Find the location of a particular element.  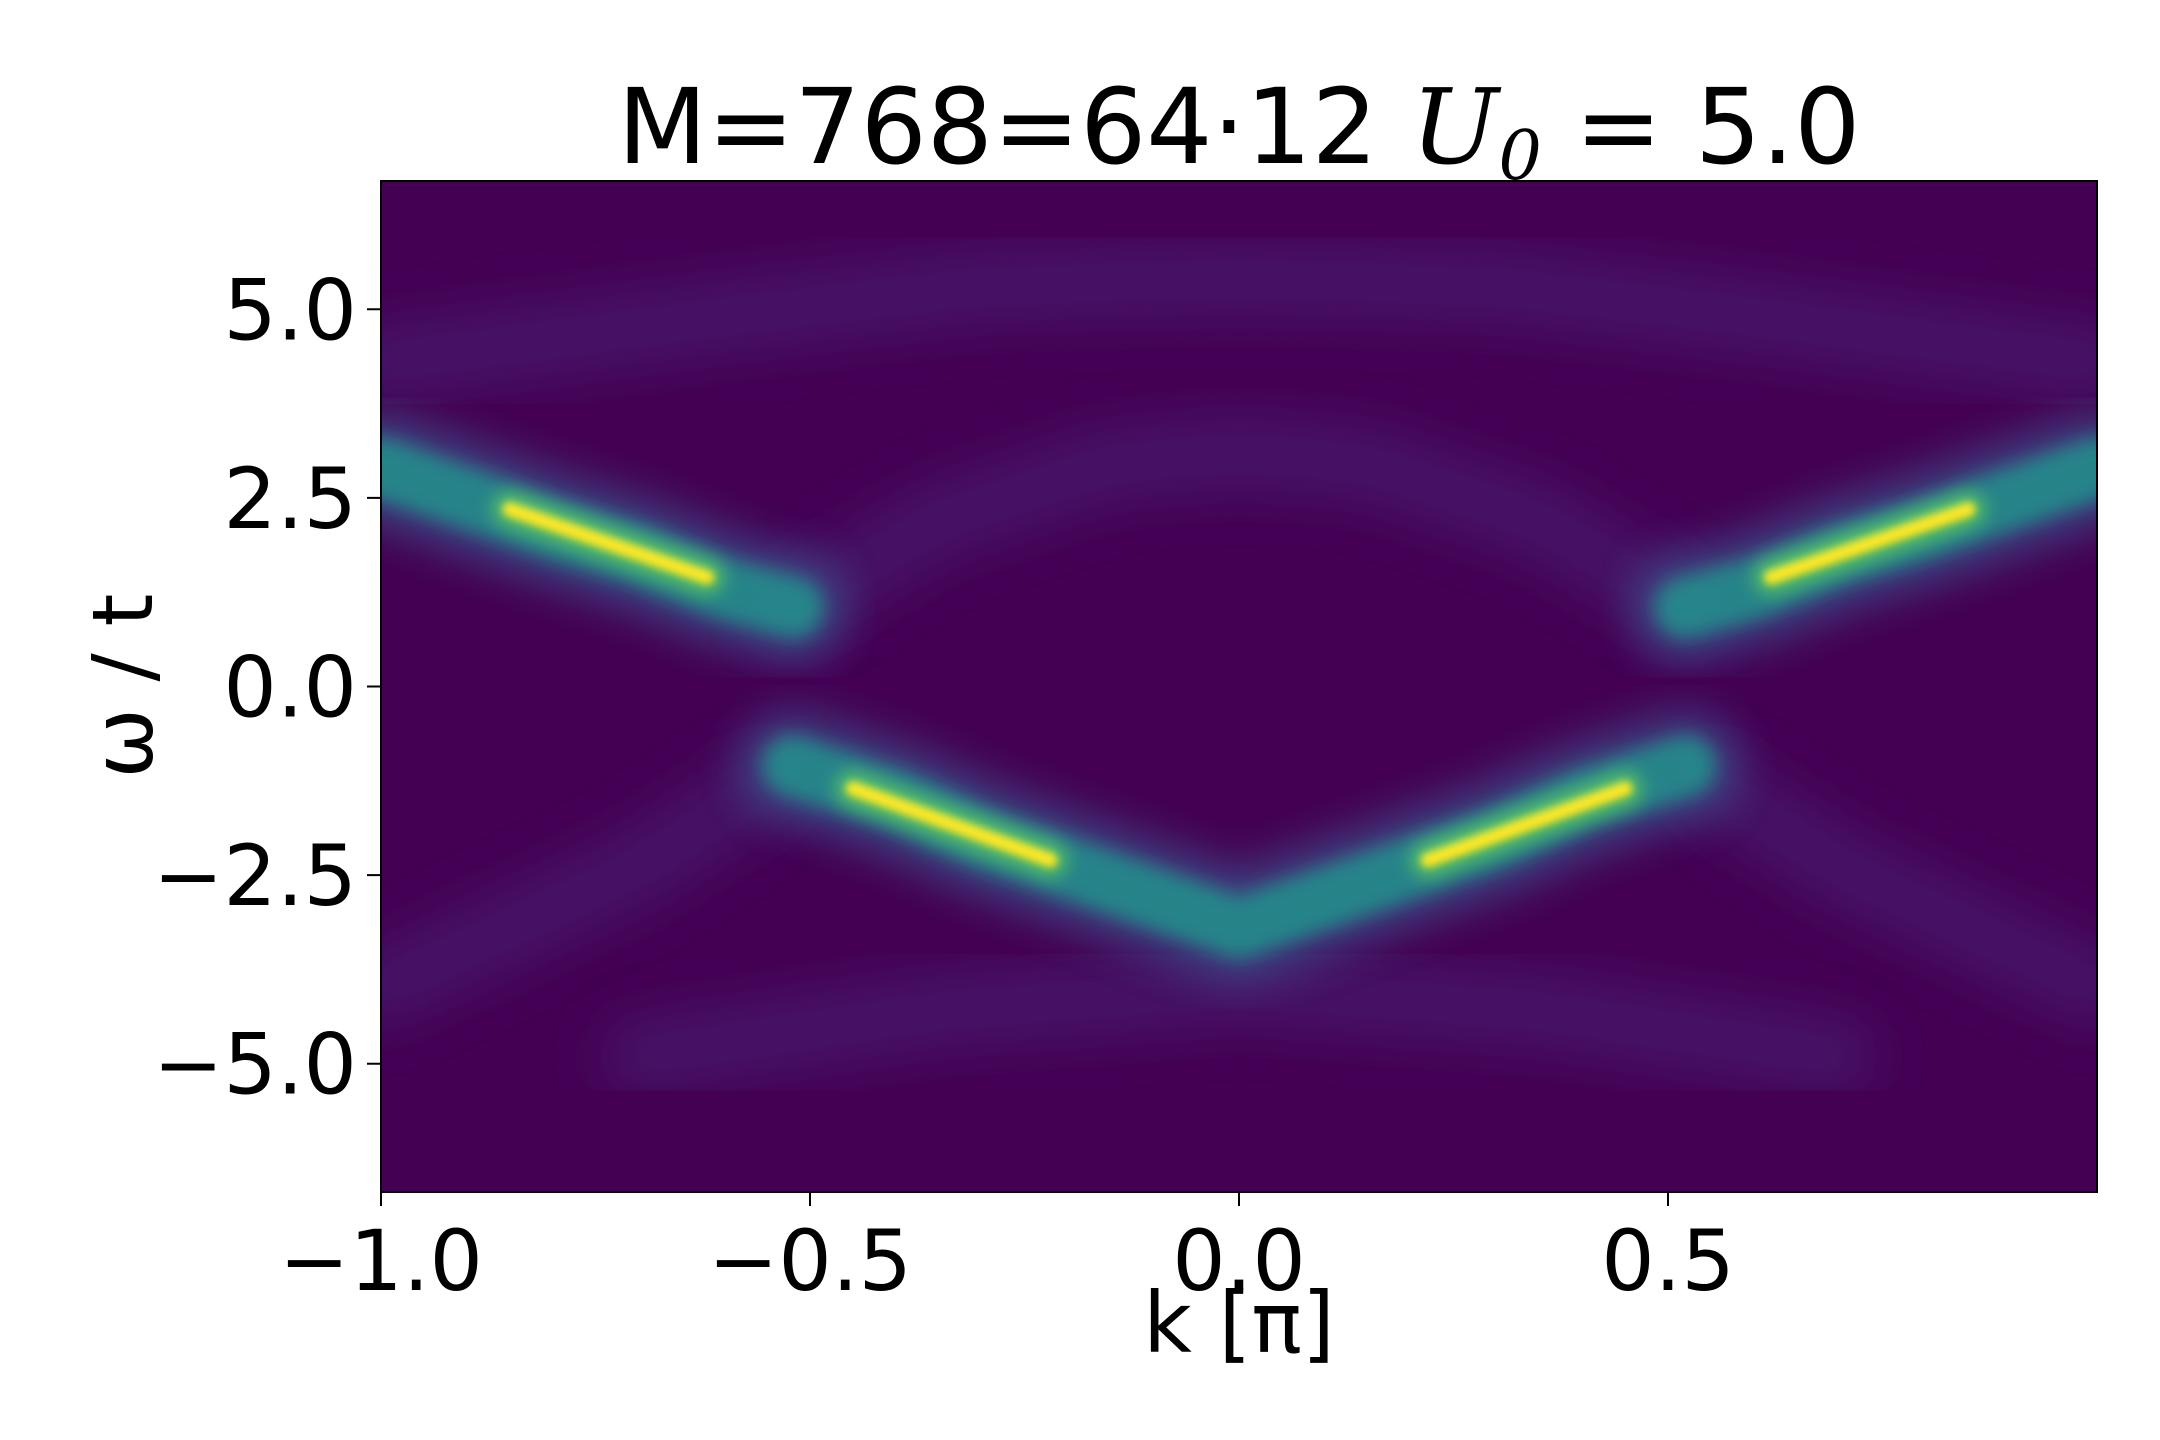

y-tick-label: 2.5 is located at coordinates (290, 499).